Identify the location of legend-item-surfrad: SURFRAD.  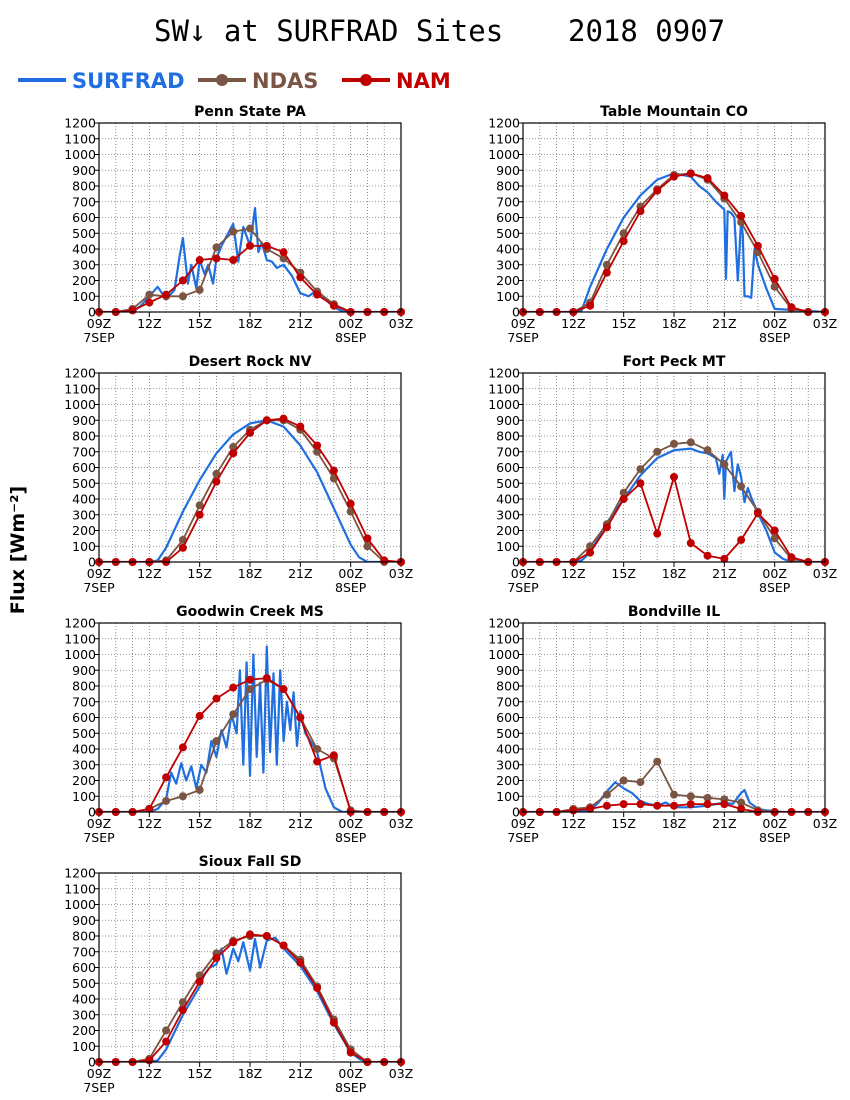
(101, 81).